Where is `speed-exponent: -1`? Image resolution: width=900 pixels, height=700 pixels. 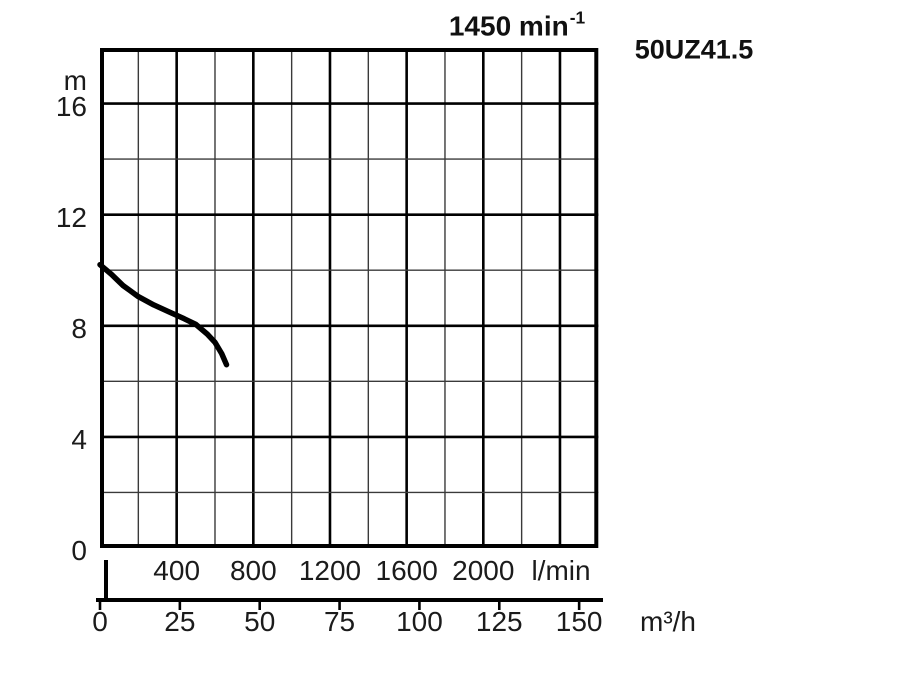
speed-exponent: -1 is located at coordinates (577, 17).